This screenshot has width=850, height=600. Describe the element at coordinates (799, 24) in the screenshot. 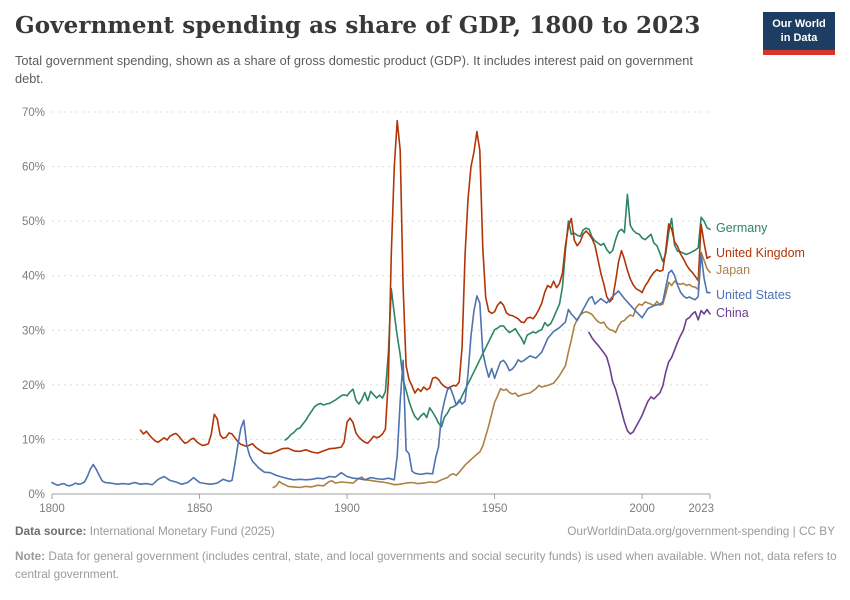

I see `owid-logo-line1: Our World` at that location.